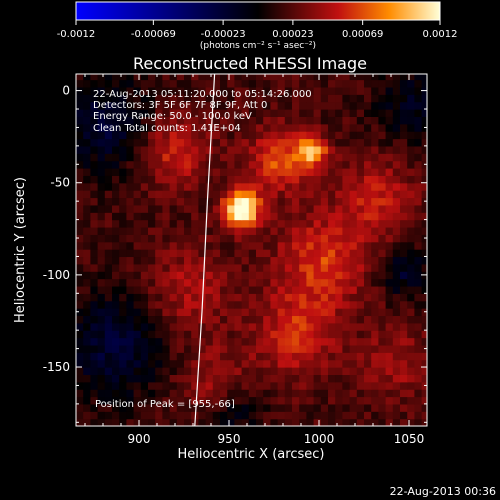 The image size is (500, 500). Describe the element at coordinates (251, 454) in the screenshot. I see `x-axis-title: Heliocentric X (arcsec)` at that location.